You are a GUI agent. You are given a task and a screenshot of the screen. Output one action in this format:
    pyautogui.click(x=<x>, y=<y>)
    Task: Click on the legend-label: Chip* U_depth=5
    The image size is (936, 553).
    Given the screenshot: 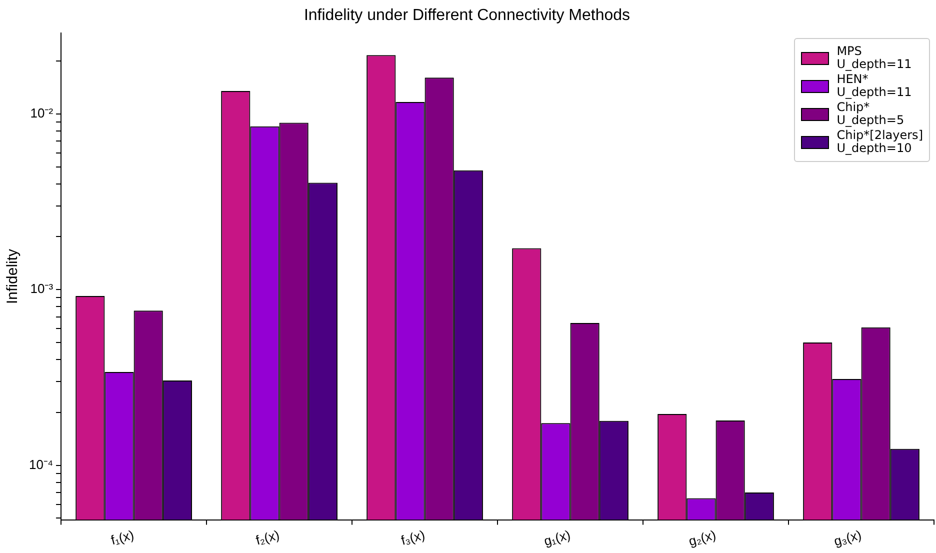 What is the action you would take?
    pyautogui.click(x=870, y=113)
    